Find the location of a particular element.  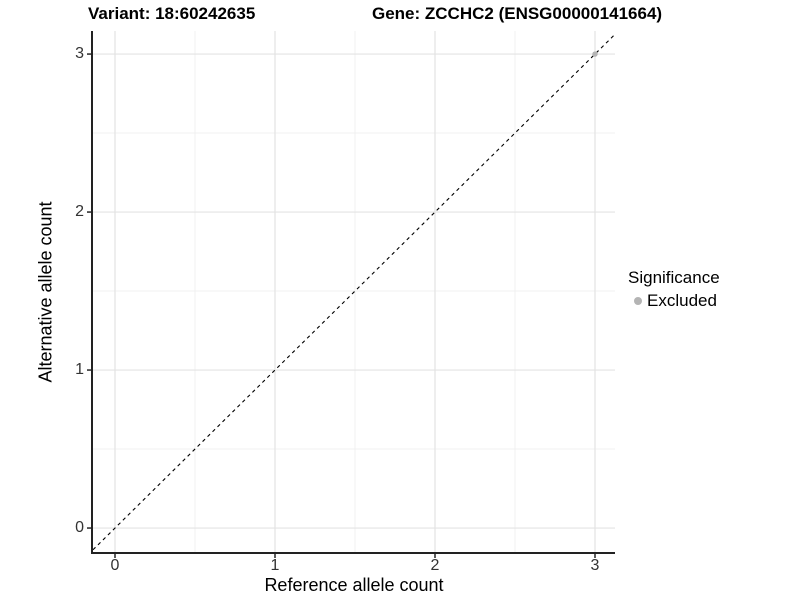

y-tick-label-3: 3 is located at coordinates (79, 54).